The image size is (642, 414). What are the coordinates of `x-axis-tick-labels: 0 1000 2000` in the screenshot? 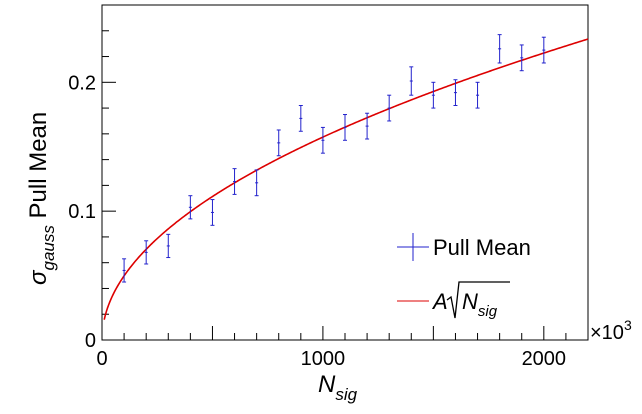 It's located at (331, 359).